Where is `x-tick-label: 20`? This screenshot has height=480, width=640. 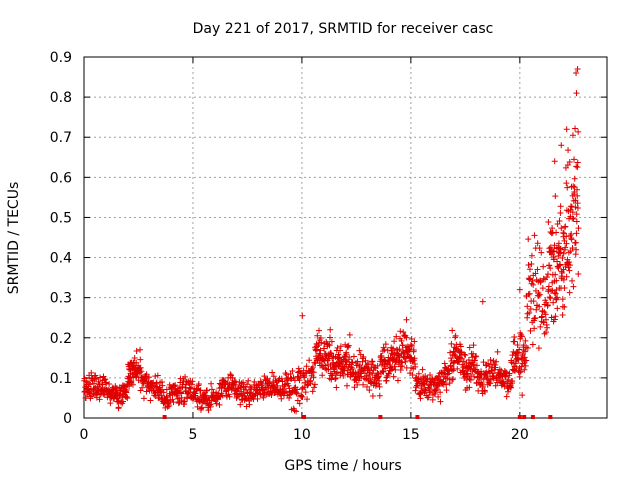
x-tick-label: 20 is located at coordinates (520, 435).